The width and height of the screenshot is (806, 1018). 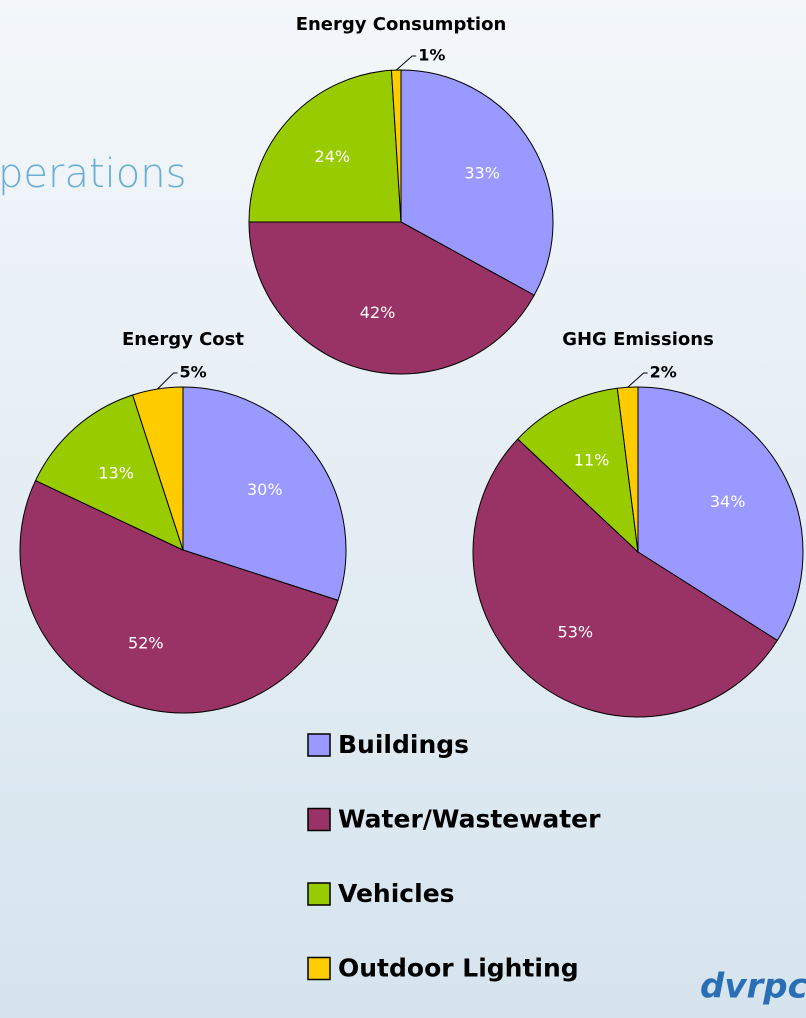 What do you see at coordinates (183, 339) in the screenshot?
I see `chart-title: Energy Cost` at bounding box center [183, 339].